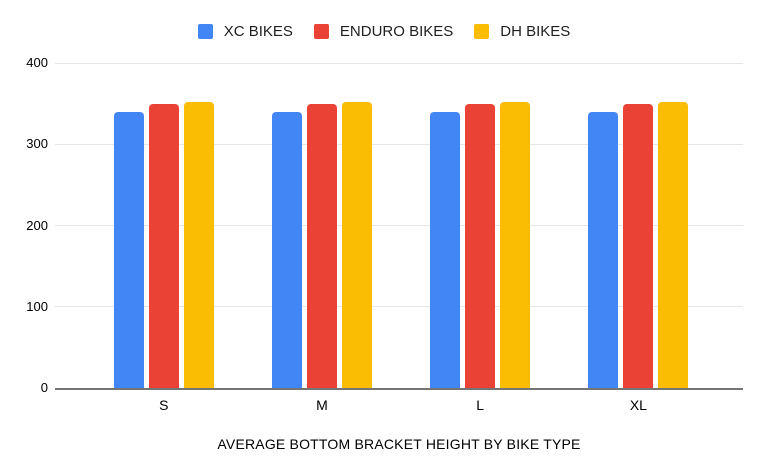  Describe the element at coordinates (37, 225) in the screenshot. I see `y-axis-tick-label: 200` at that location.